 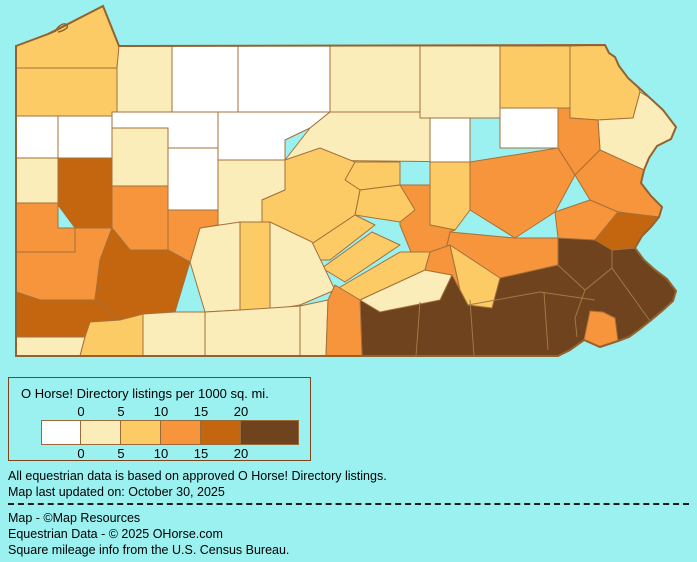 I want to click on legend-ticks-top: 0 5 10 15 20, so click(x=159, y=411).